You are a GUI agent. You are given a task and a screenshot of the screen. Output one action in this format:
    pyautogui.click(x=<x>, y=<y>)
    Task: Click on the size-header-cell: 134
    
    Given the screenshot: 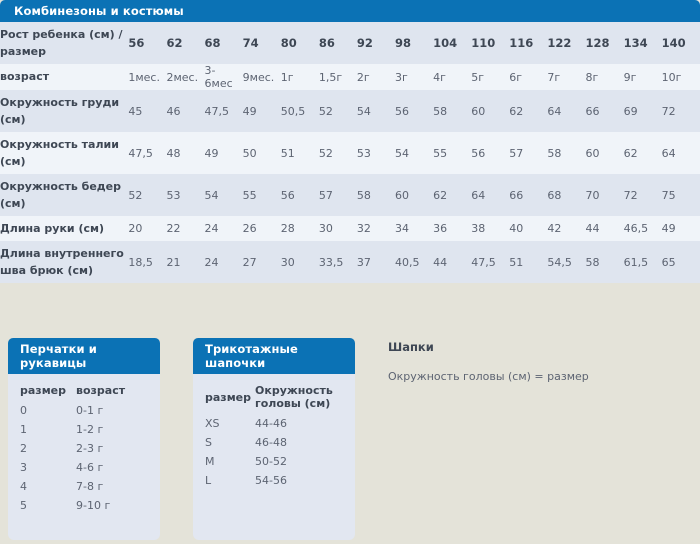 What is the action you would take?
    pyautogui.click(x=635, y=43)
    